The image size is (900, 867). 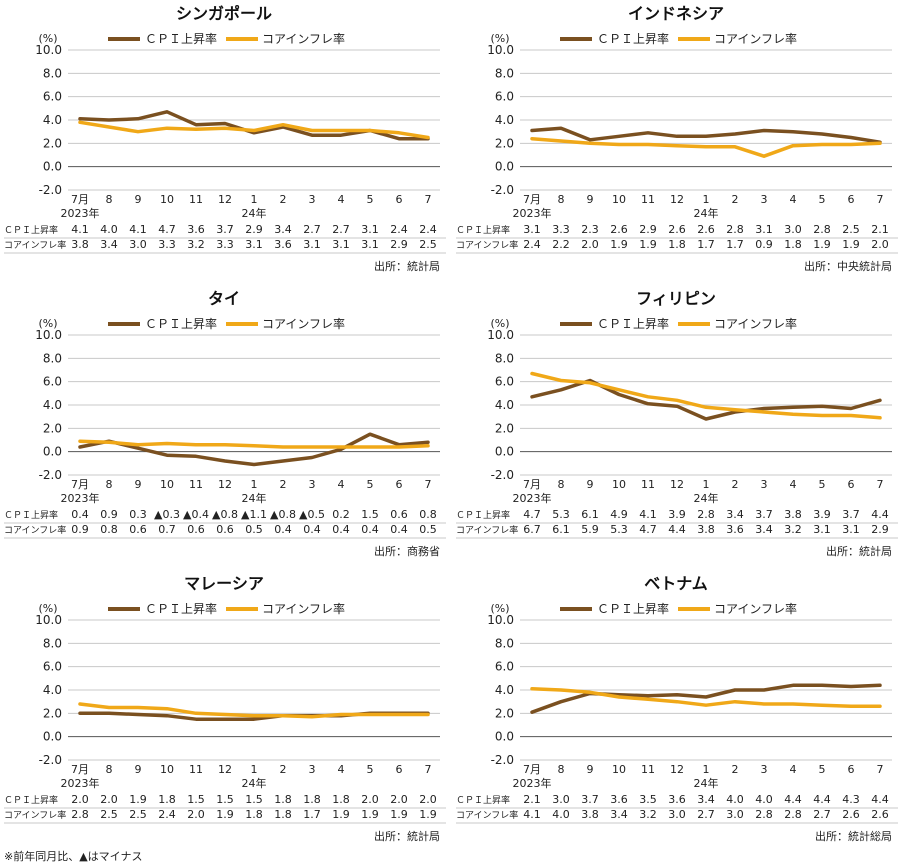 I want to click on table-cell-cpi: 3.4, so click(x=283, y=229).